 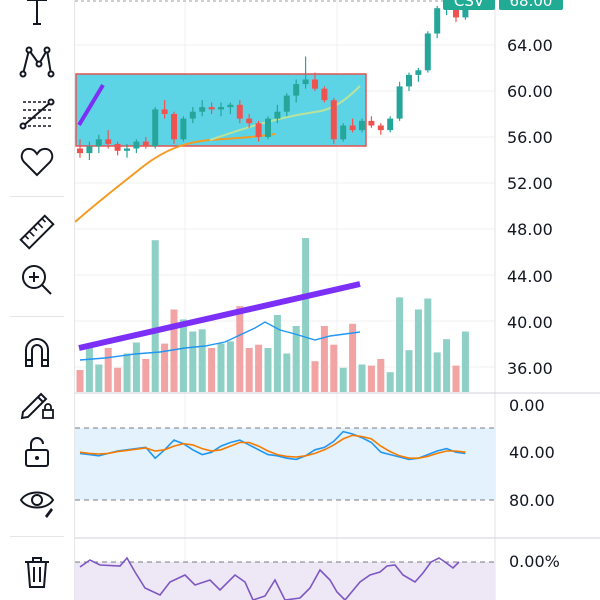 What do you see at coordinates (530, 368) in the screenshot?
I see `price-axis-label: 36.00` at bounding box center [530, 368].